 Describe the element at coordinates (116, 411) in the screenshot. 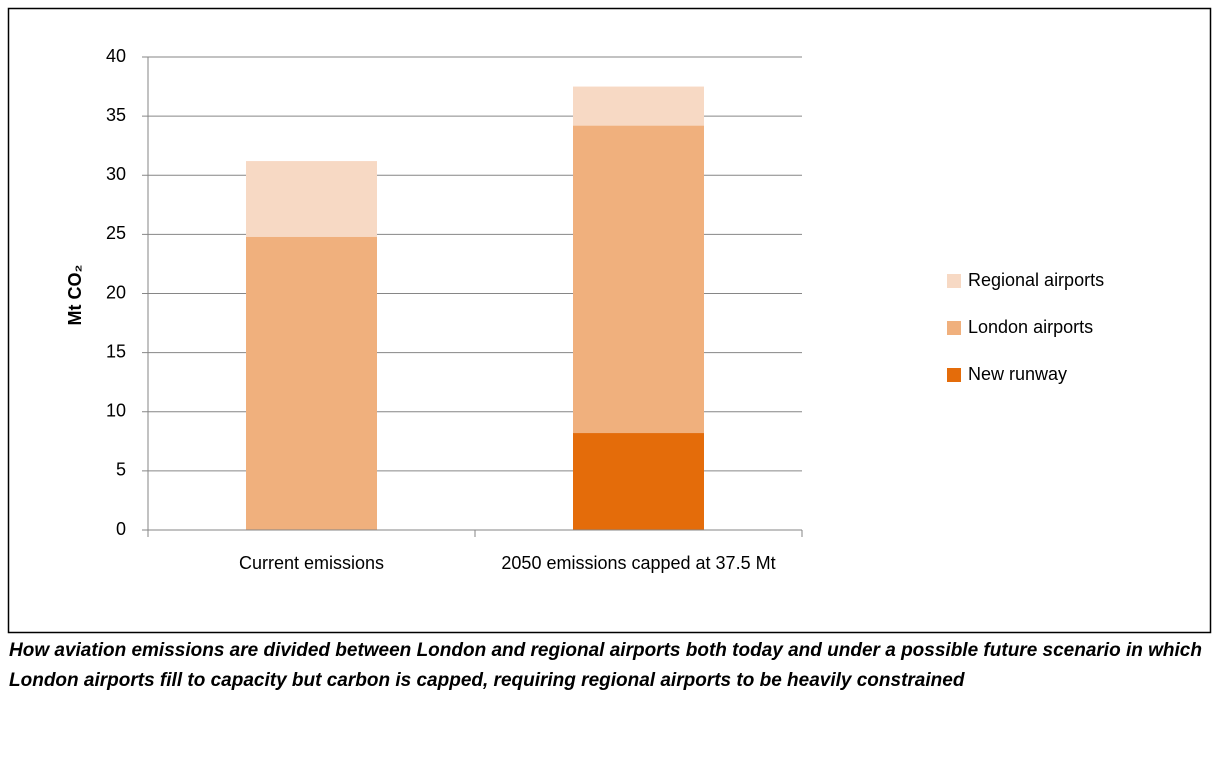

I see `y-tick-label: 10` at that location.